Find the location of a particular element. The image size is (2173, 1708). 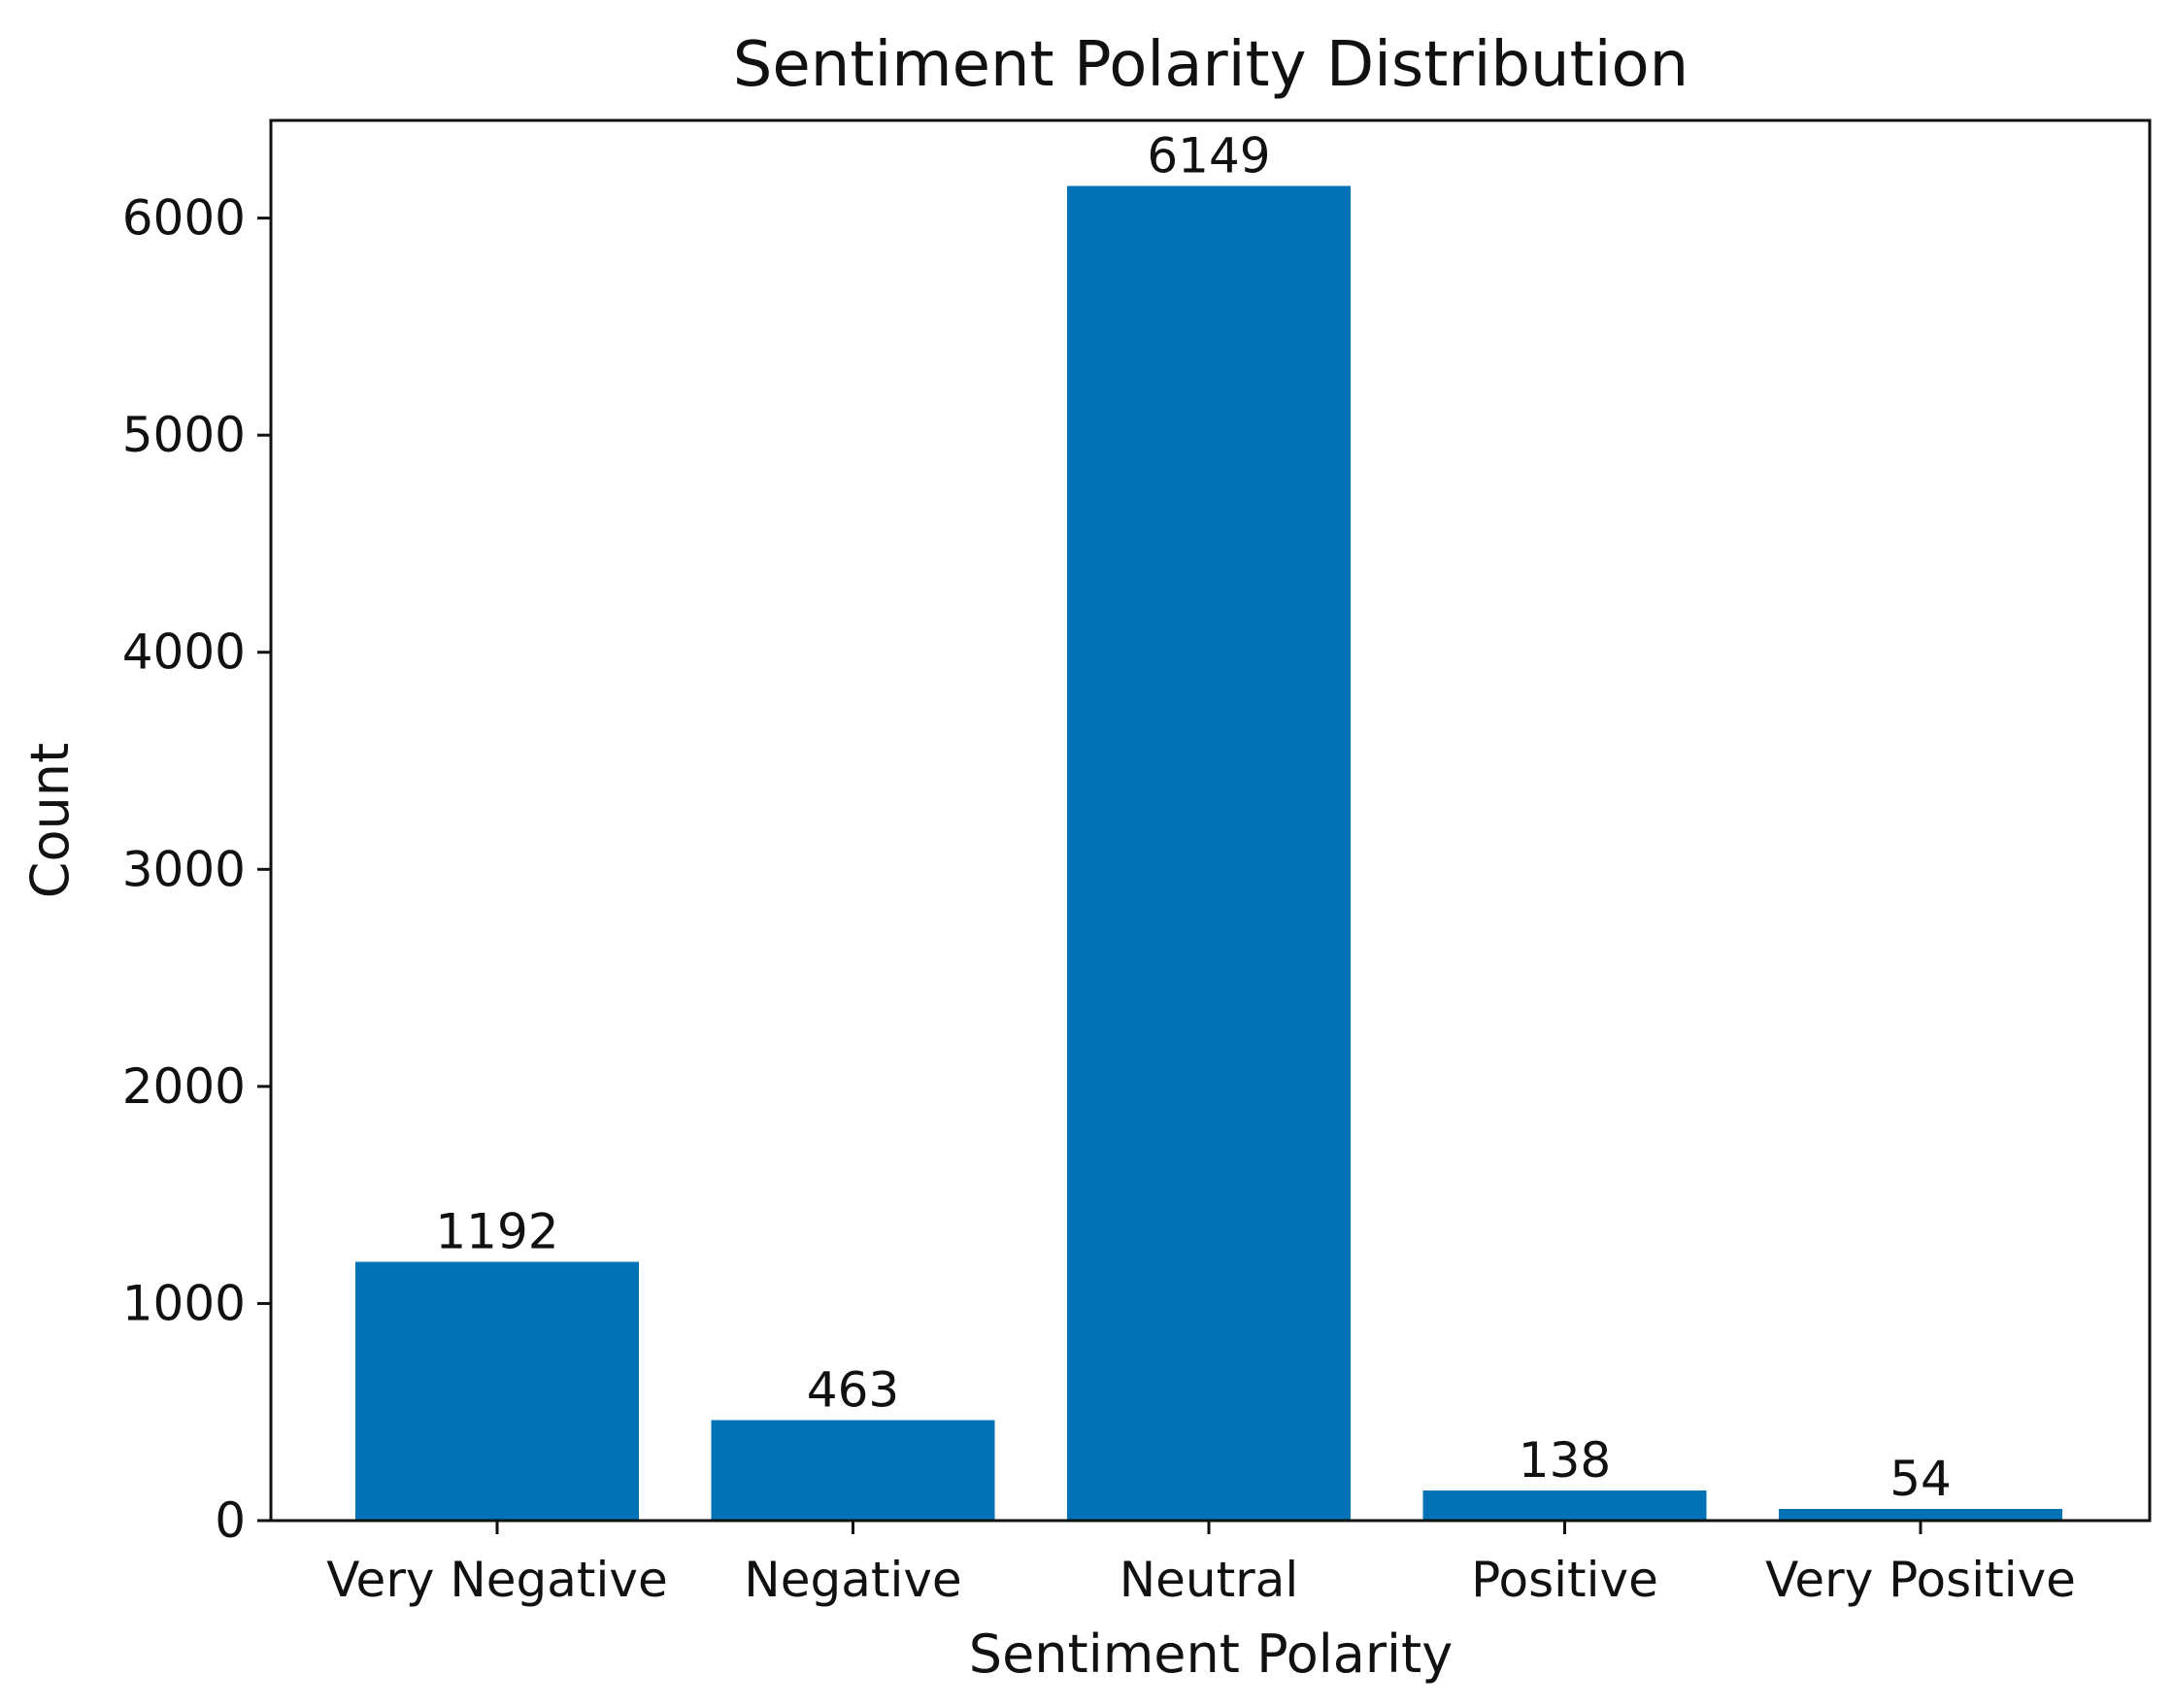

y-tick-label: 5000 is located at coordinates (184, 435).